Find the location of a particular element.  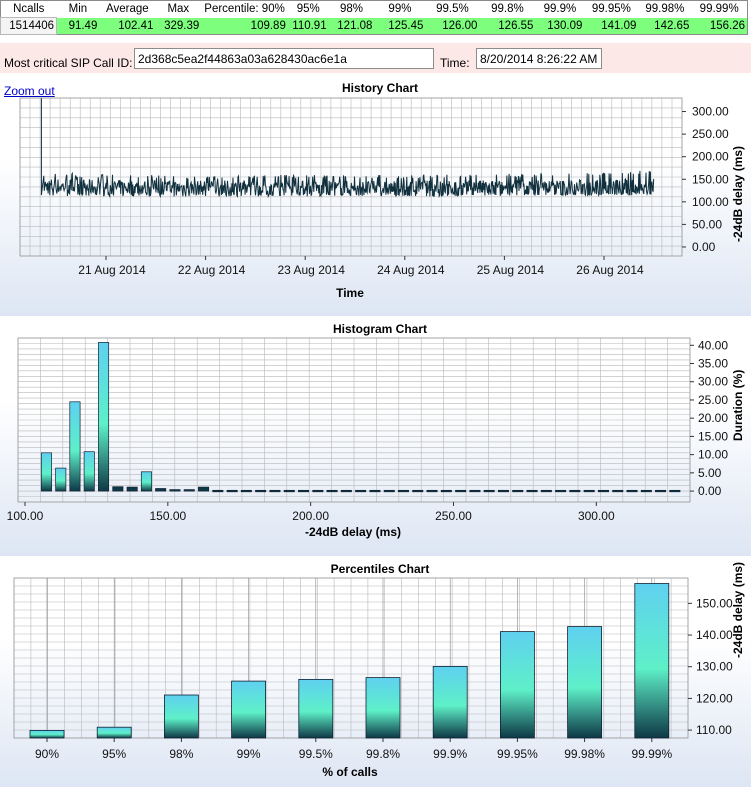

stats-value: 130.09 is located at coordinates (560, 26).